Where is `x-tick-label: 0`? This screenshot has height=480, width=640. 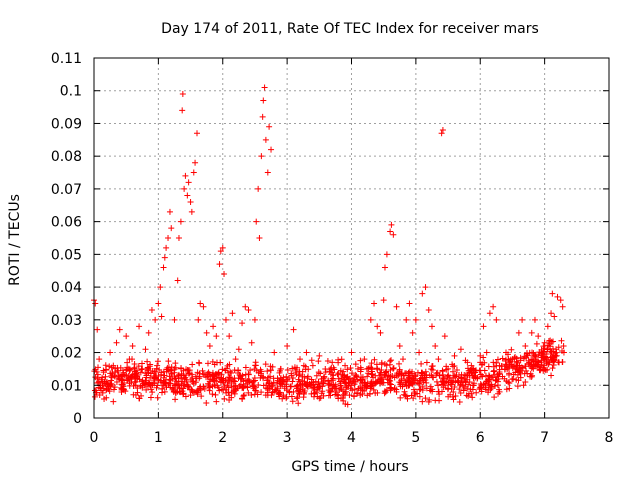 x-tick-label: 0 is located at coordinates (94, 438).